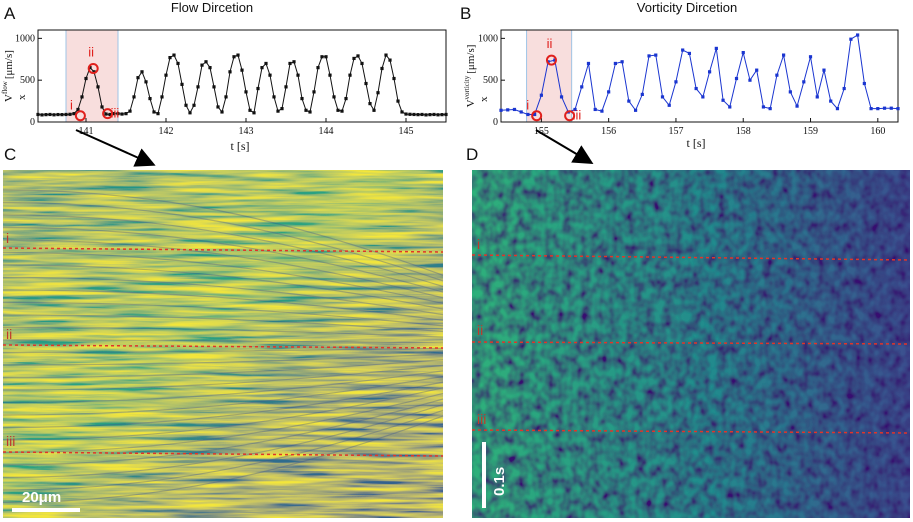  What do you see at coordinates (27, 80) in the screenshot?
I see `chart-a-ytick-label-1: 500` at bounding box center [27, 80].